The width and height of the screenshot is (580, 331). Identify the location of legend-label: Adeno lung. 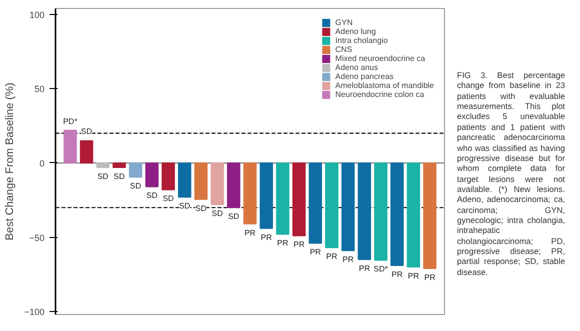
(355, 31).